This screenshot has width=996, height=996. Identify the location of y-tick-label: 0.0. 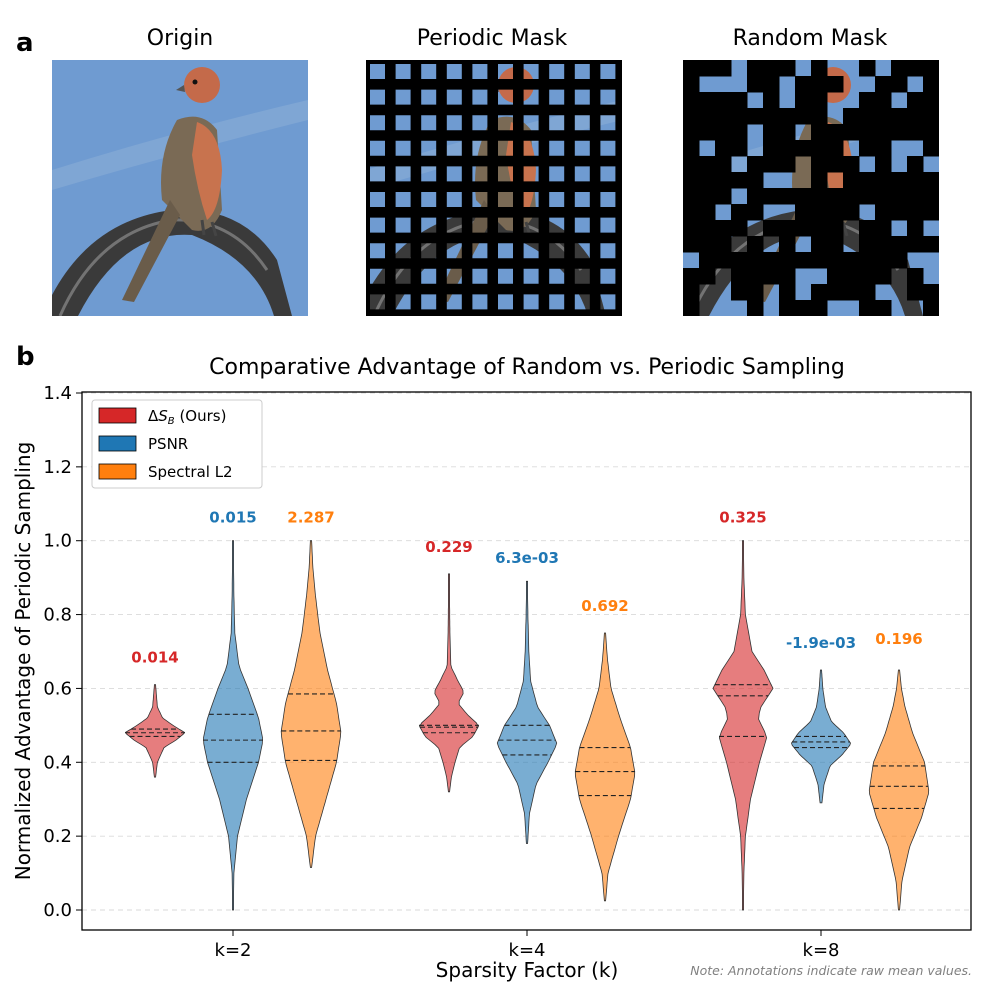
(57, 910).